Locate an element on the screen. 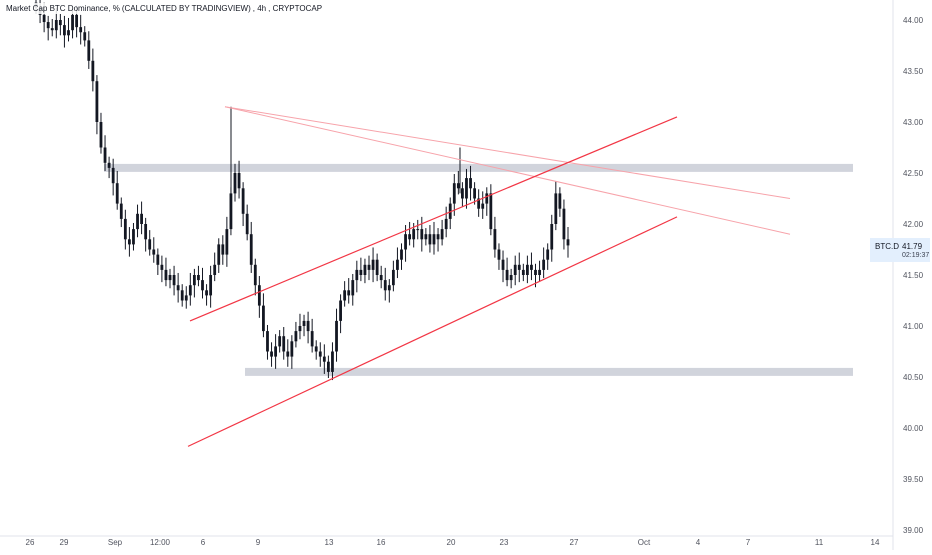  indicator-name: Market Cap BTC Dominance, % is located at coordinates (63, 8).